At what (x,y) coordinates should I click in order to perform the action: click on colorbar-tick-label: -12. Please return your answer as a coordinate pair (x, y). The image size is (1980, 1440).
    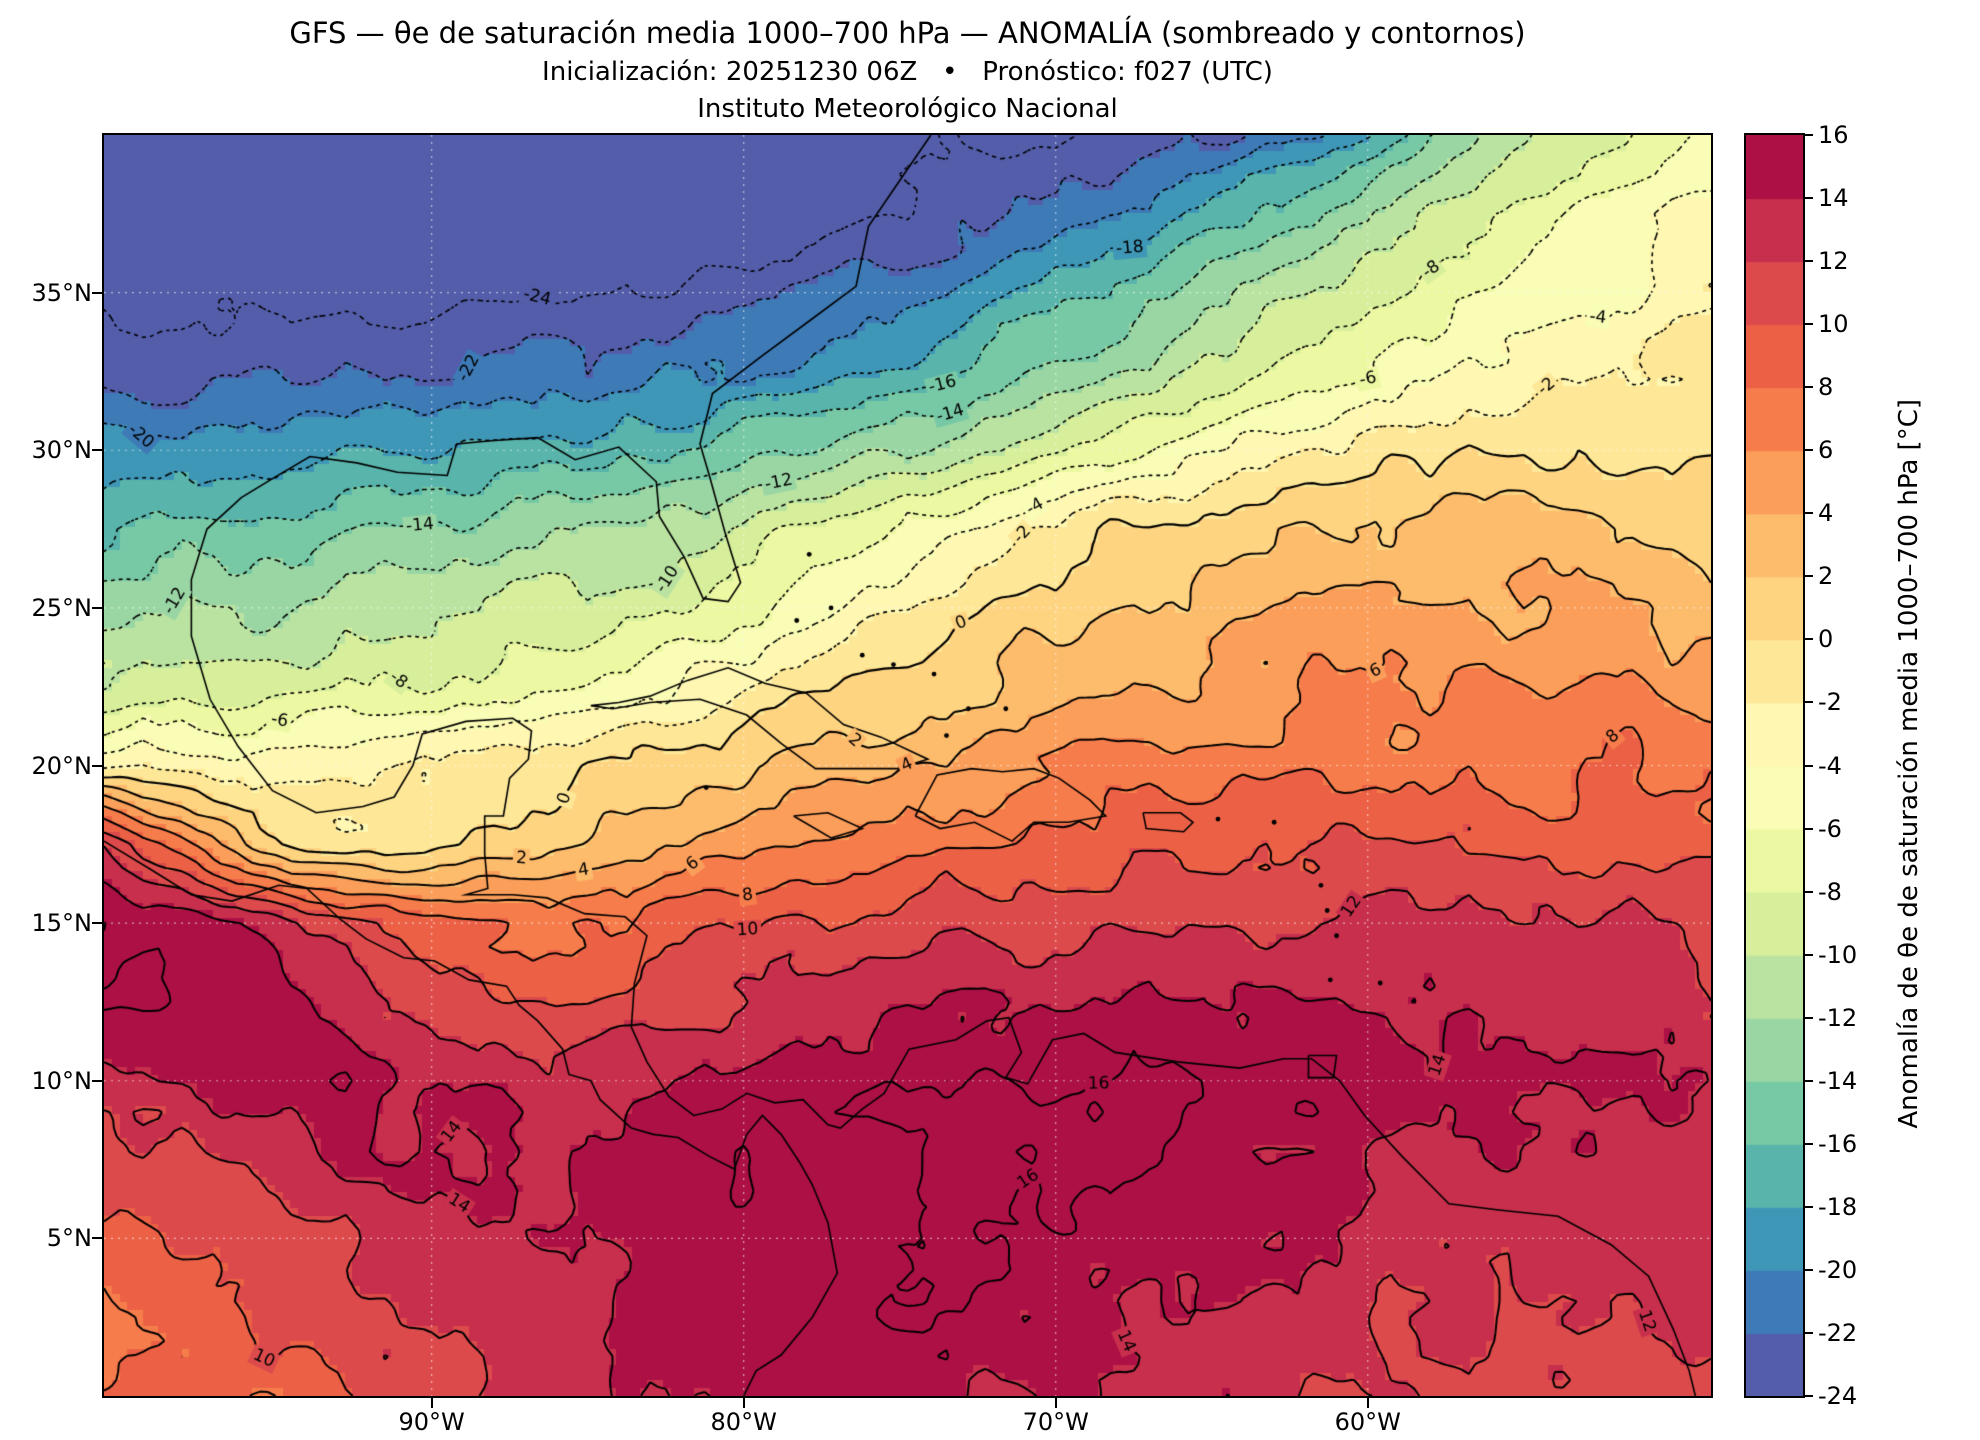
    Looking at the image, I should click on (1838, 1017).